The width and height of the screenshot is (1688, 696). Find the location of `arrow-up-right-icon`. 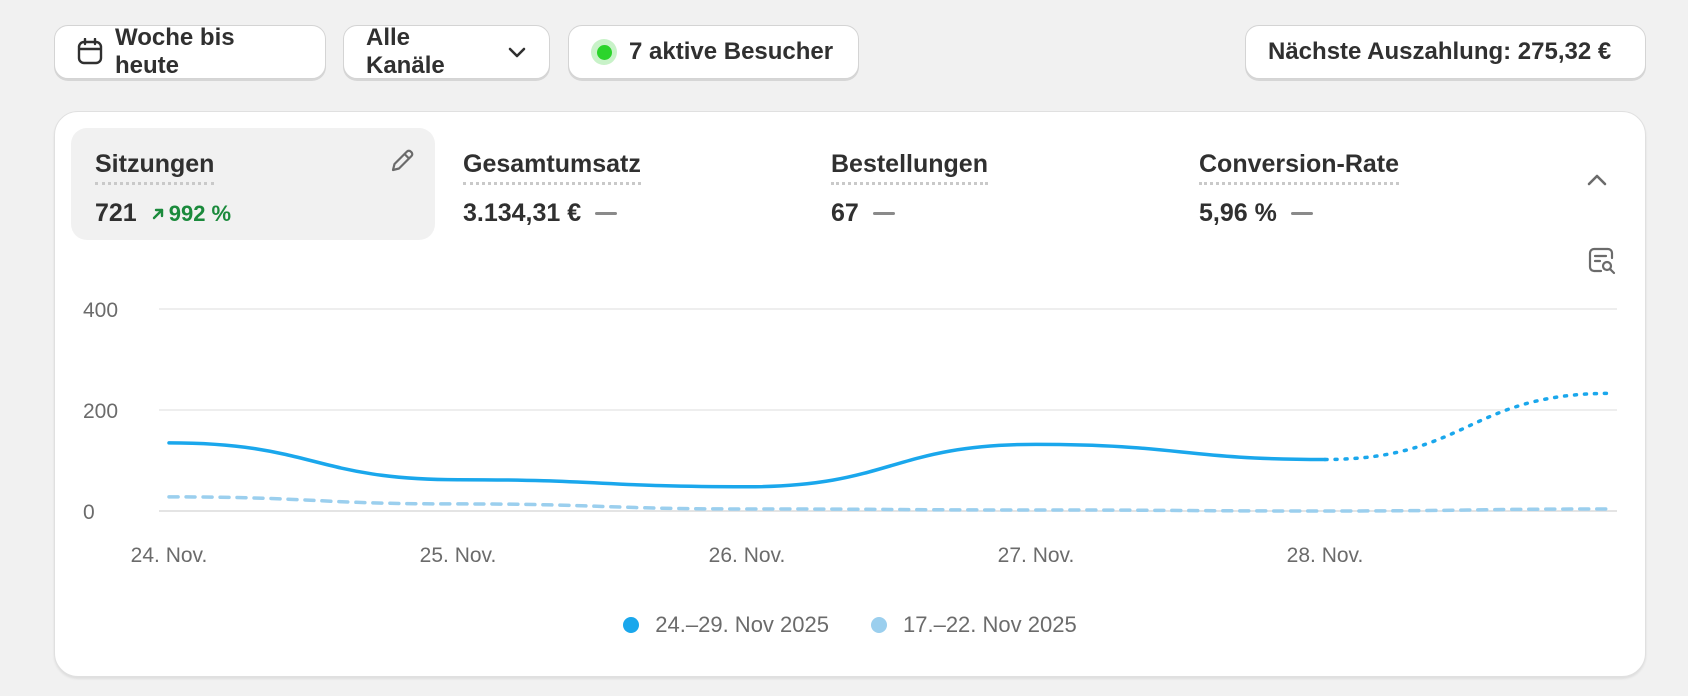

arrow-up-right-icon is located at coordinates (157, 213).